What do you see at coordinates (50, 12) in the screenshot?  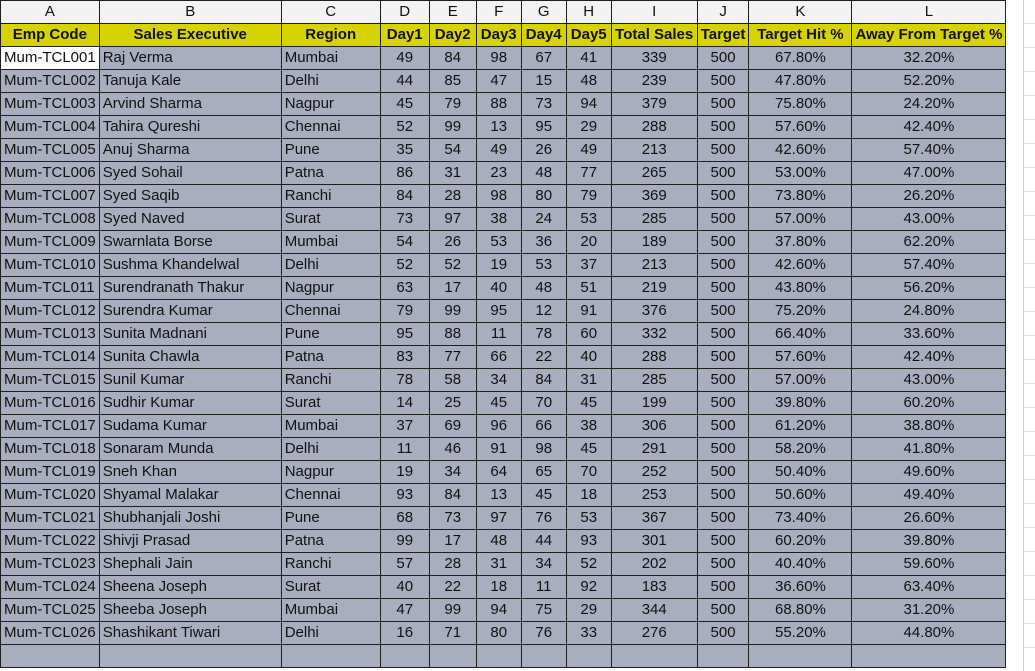 I see `column-letter-a: A` at bounding box center [50, 12].